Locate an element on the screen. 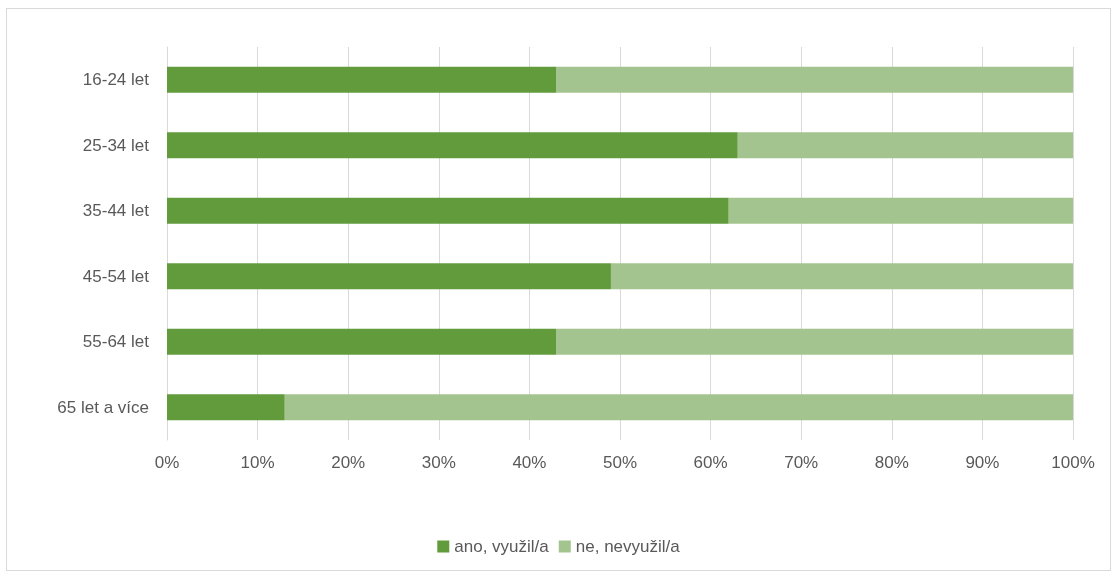 This screenshot has width=1117, height=577. y-tick-label: 16-24 let is located at coordinates (116, 80).